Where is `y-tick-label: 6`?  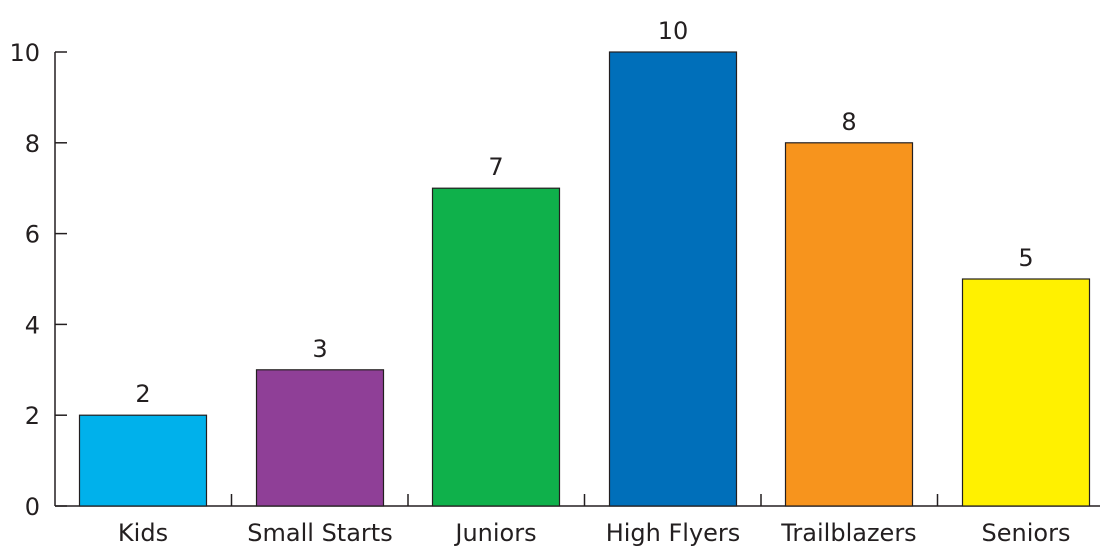 y-tick-label: 6 is located at coordinates (32, 235).